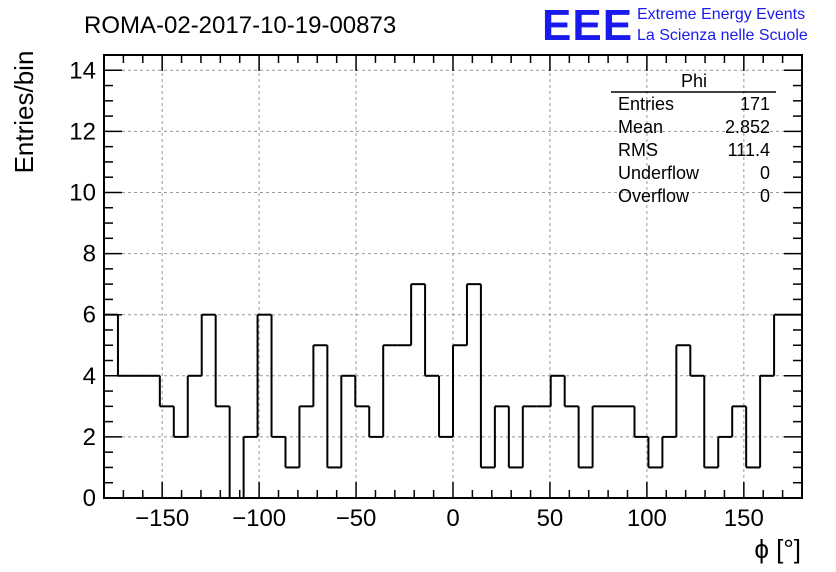 Image resolution: width=836 pixels, height=572 pixels. What do you see at coordinates (722, 35) in the screenshot?
I see `logo-line2: La Scienza nelle Scuole` at bounding box center [722, 35].